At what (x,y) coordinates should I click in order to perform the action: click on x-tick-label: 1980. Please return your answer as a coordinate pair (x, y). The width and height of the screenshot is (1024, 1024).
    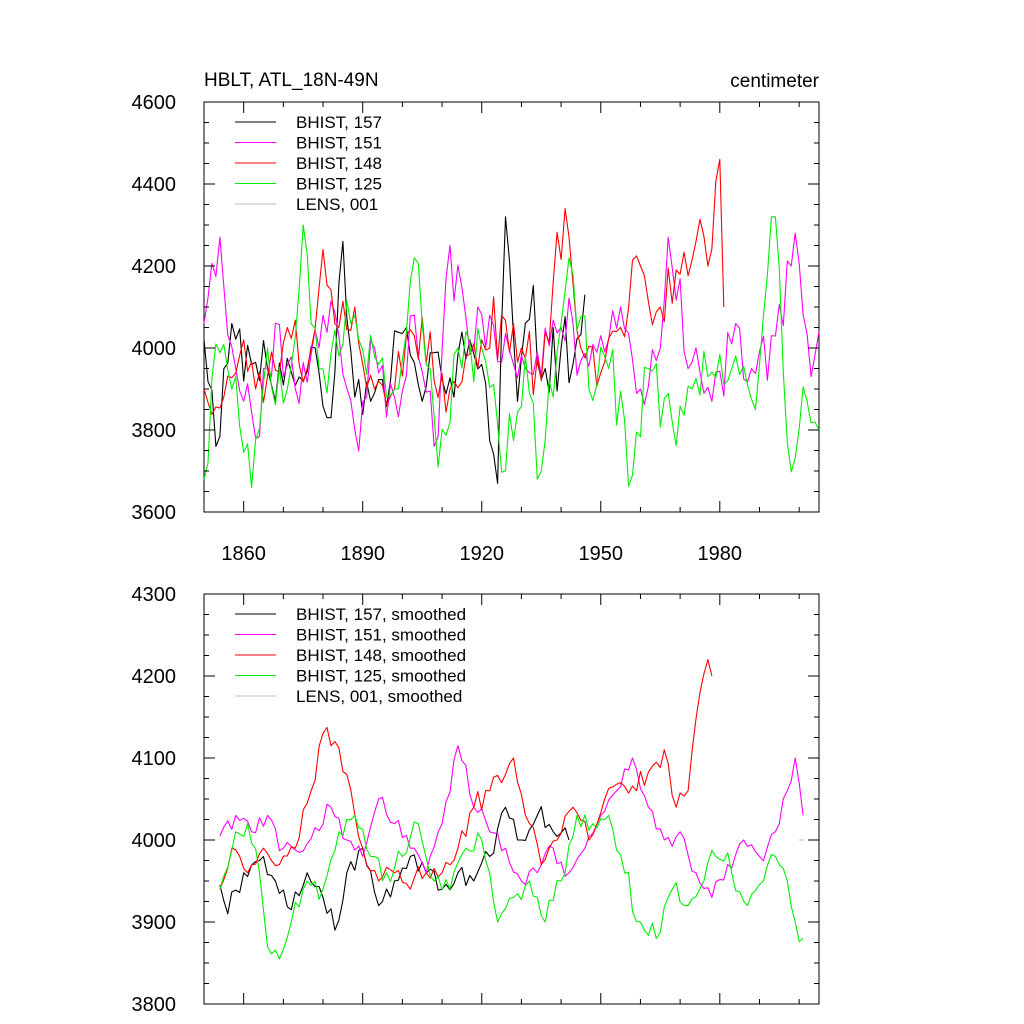
    Looking at the image, I should click on (720, 554).